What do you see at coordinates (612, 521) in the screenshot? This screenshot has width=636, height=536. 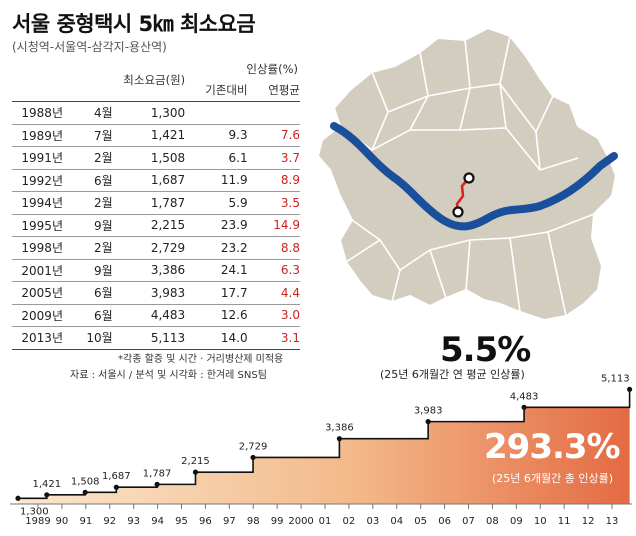 I see `x-tick-label: 13` at bounding box center [612, 521].